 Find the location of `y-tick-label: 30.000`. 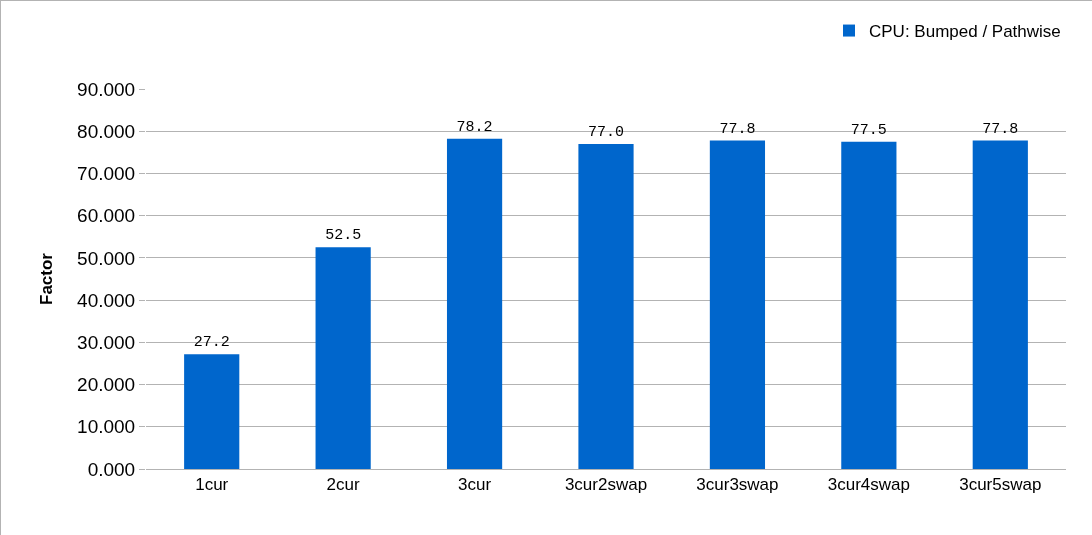

y-tick-label: 30.000 is located at coordinates (106, 342).